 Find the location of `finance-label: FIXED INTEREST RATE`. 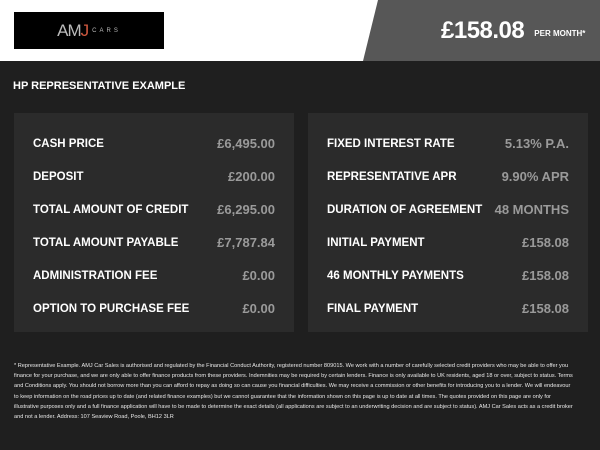

finance-label: FIXED INTEREST RATE is located at coordinates (391, 143).